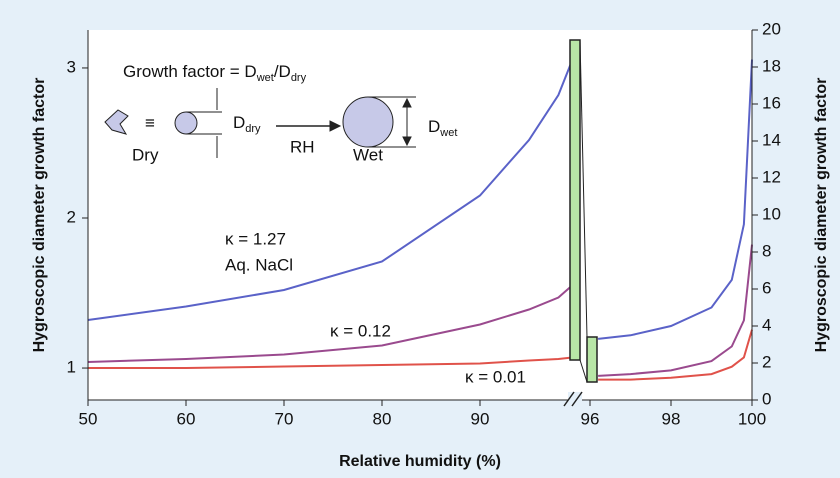 The height and width of the screenshot is (478, 840). Describe the element at coordinates (247, 123) in the screenshot. I see `d-dry: Ddry` at that location.